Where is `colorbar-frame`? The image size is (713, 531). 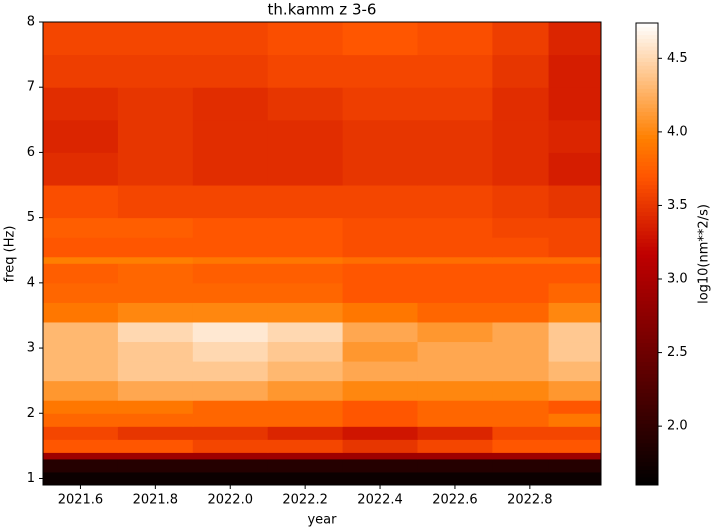
colorbar-frame is located at coordinates (647, 254).